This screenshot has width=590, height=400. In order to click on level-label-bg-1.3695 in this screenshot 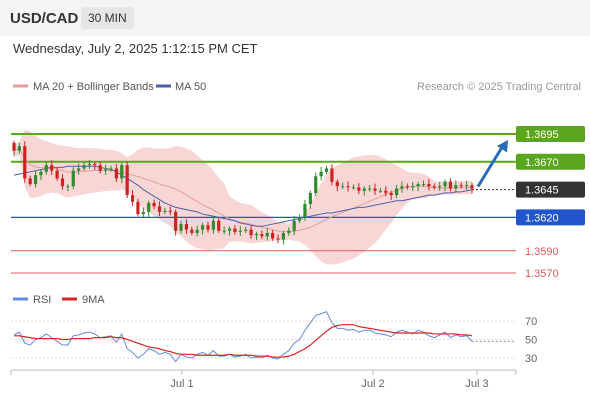, I will do `click(550, 134)`.